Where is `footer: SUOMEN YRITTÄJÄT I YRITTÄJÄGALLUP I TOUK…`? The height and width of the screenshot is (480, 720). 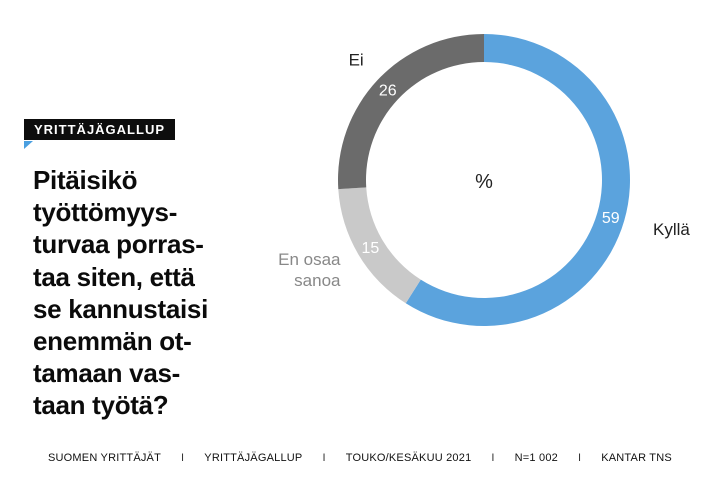 footer: SUOMEN YRITTÄJÄT I YRITTÄJÄGALLUP I TOUK… is located at coordinates (360, 458).